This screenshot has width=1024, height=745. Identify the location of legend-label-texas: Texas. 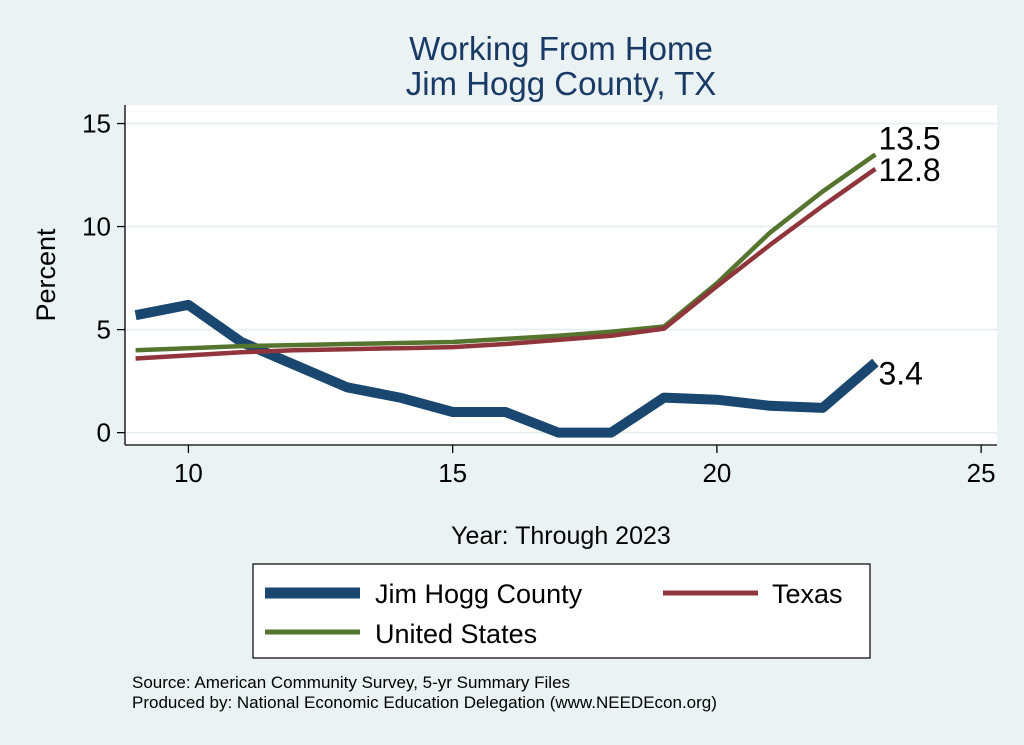
(807, 594).